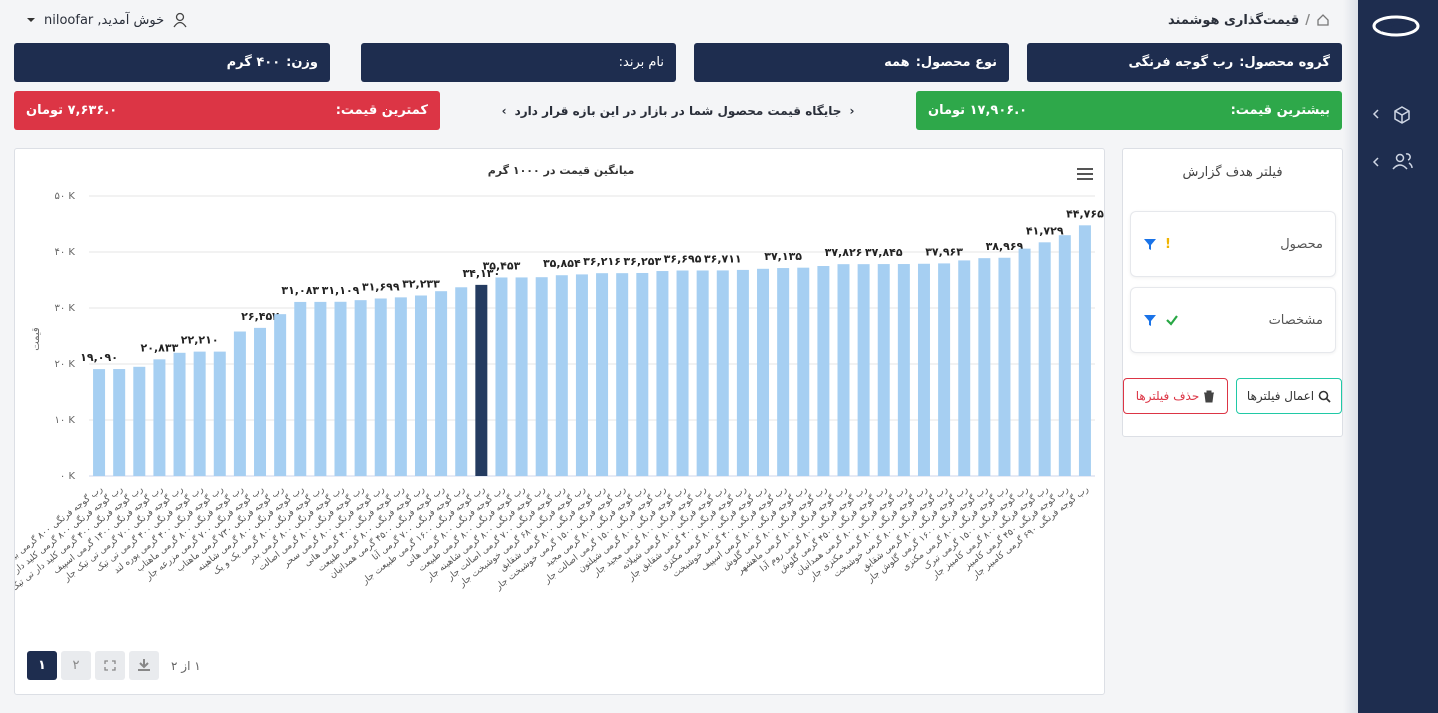 The width and height of the screenshot is (1438, 713). What do you see at coordinates (76, 665) in the screenshot?
I see `page-button: ۲` at bounding box center [76, 665].